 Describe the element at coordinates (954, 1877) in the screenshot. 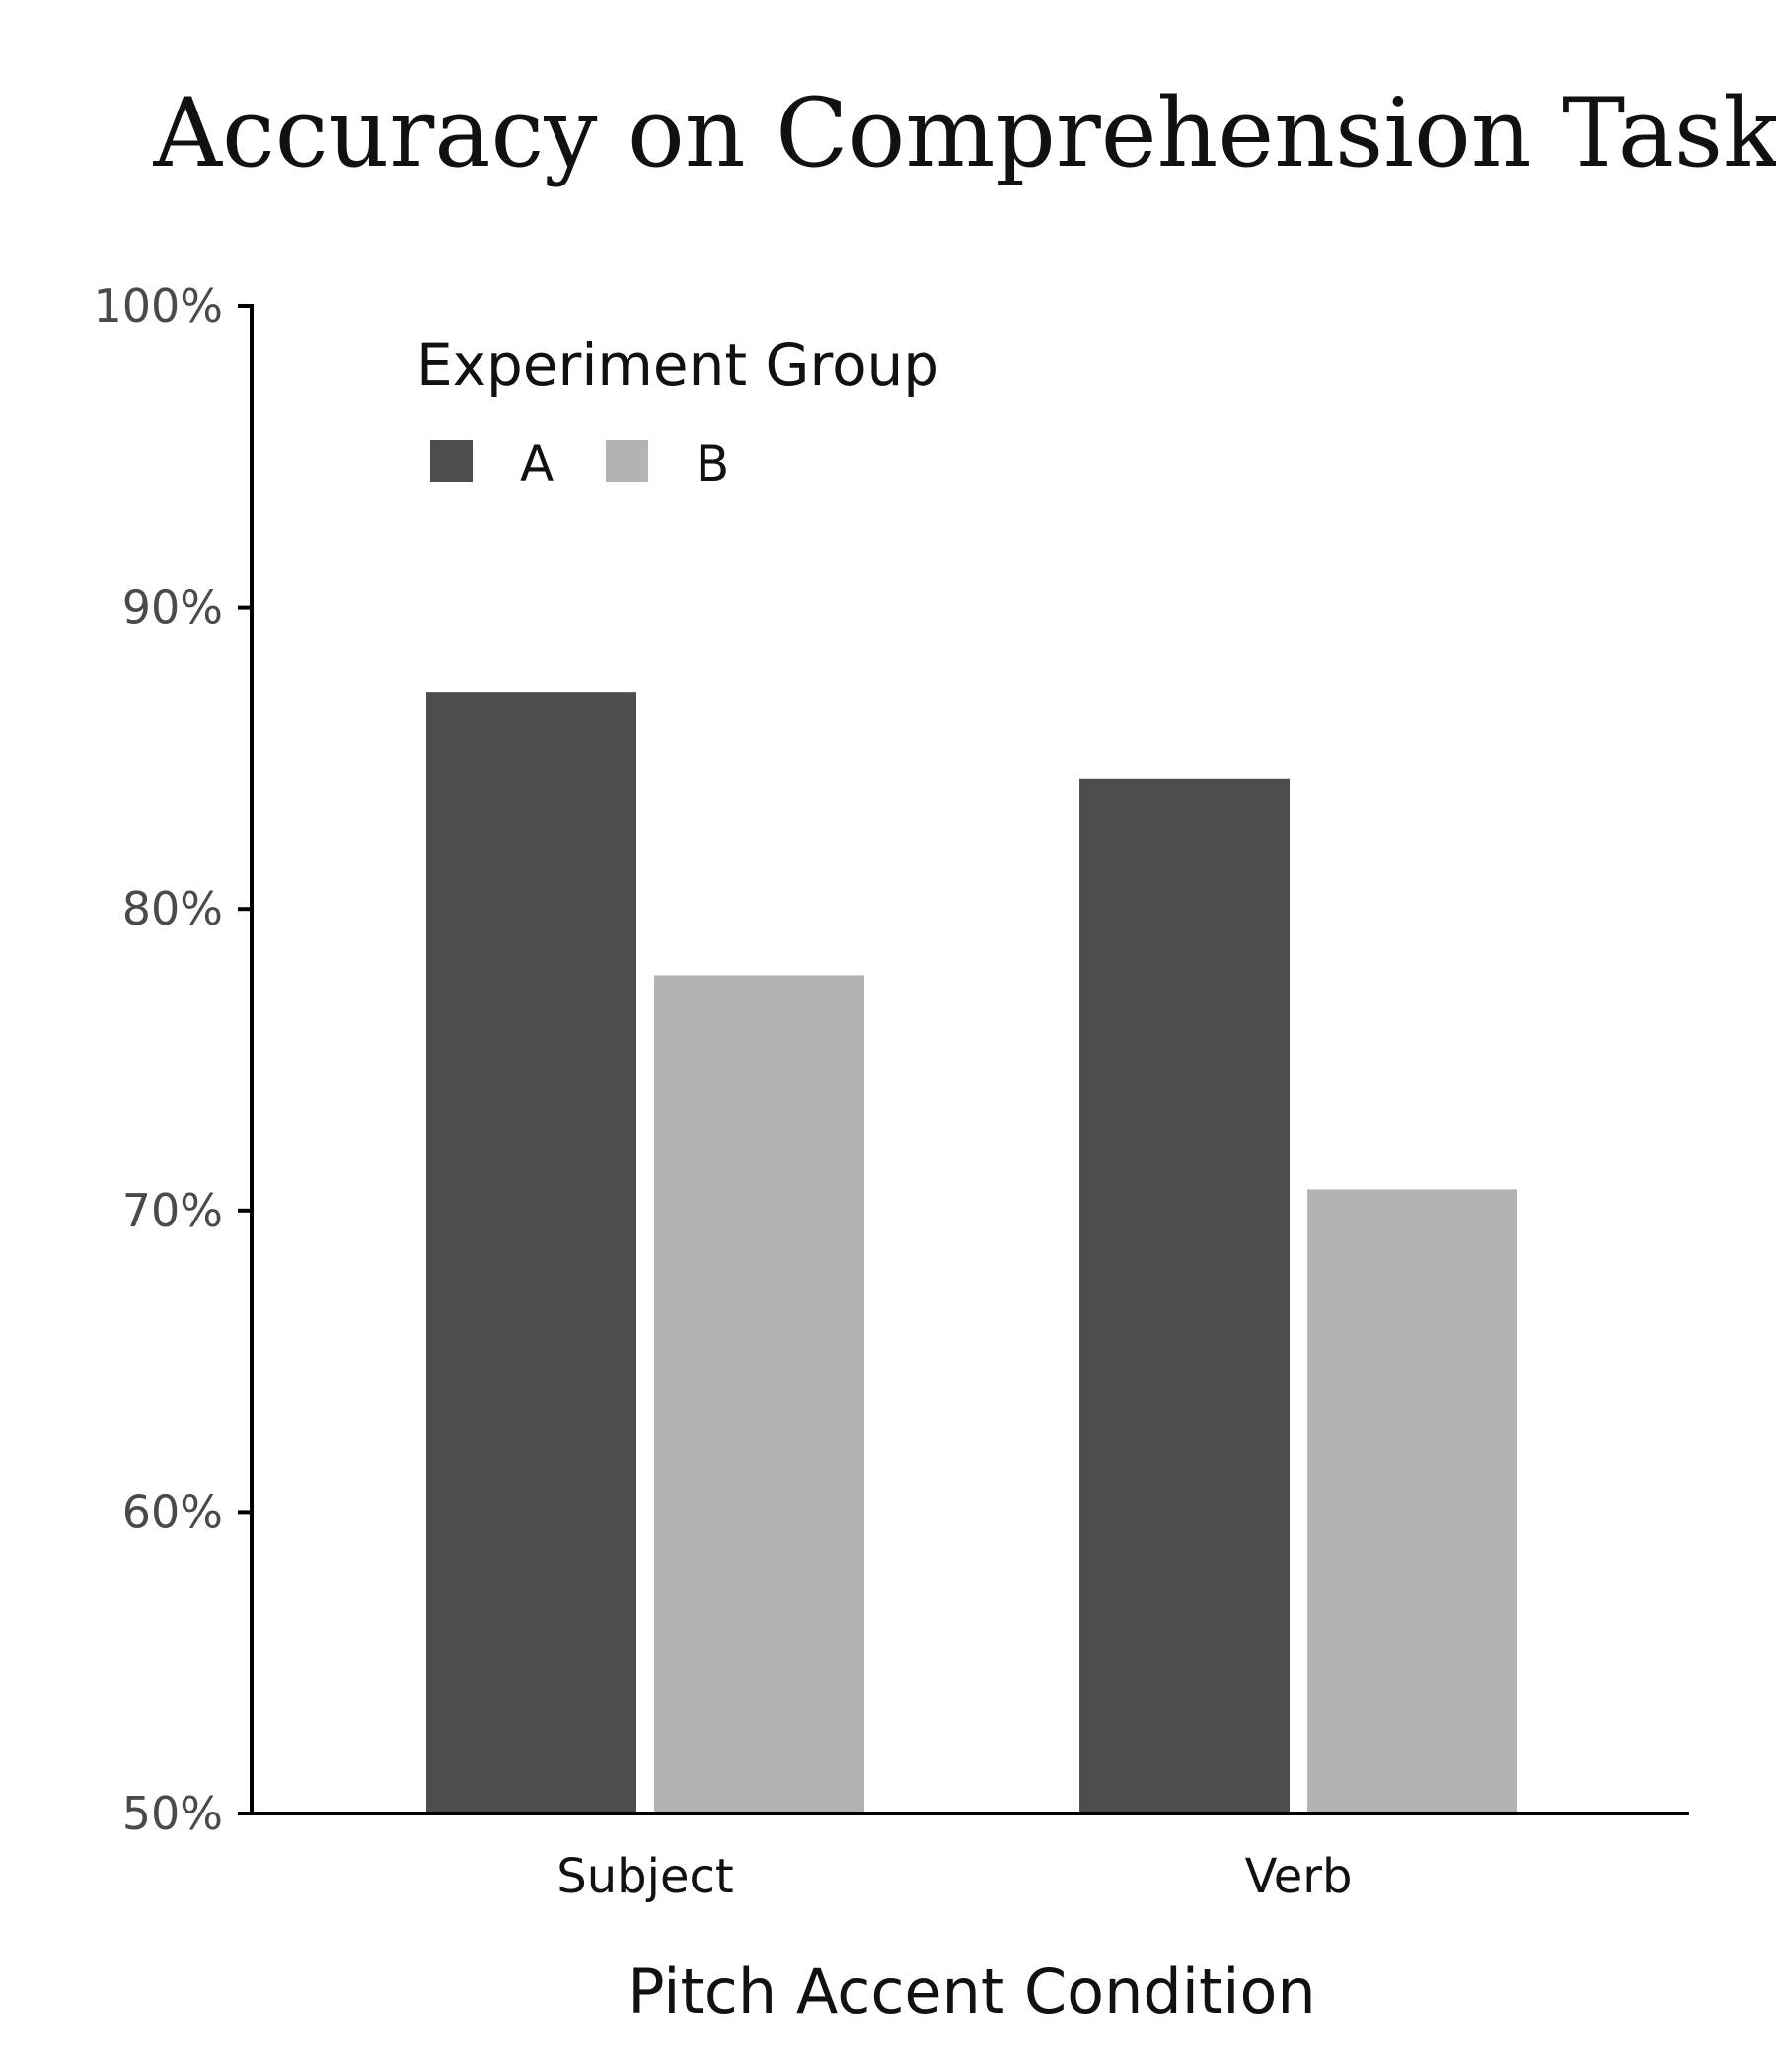

I see `x-axis-tick-labels: Subject Verb` at that location.